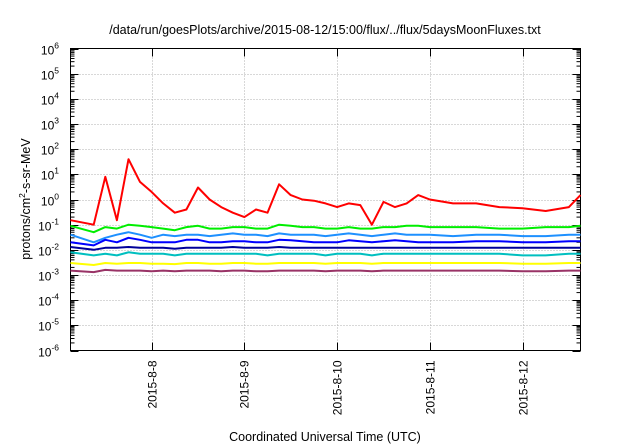 The height and width of the screenshot is (448, 640). Describe the element at coordinates (56, 171) in the screenshot. I see `y-tick-label-exp: 1` at that location.